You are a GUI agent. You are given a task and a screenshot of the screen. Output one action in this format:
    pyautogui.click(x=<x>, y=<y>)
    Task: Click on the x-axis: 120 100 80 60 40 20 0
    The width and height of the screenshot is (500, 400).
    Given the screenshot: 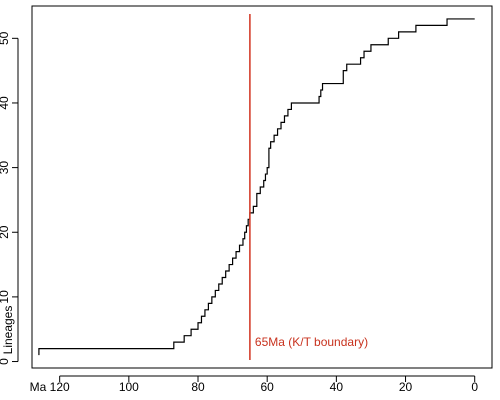 What is the action you would take?
    pyautogui.click(x=264, y=384)
    